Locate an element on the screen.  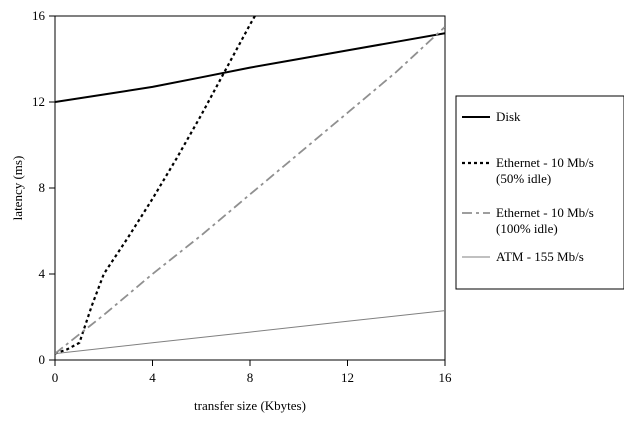
legend-label-line: ATM - 155 Mb/s is located at coordinates (540, 256).